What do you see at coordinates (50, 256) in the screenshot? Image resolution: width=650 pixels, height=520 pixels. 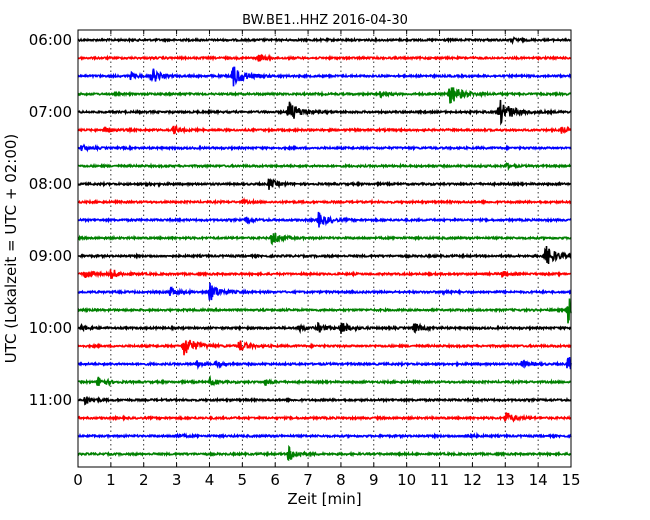 I see `y-tick-label: 09:00` at bounding box center [50, 256].